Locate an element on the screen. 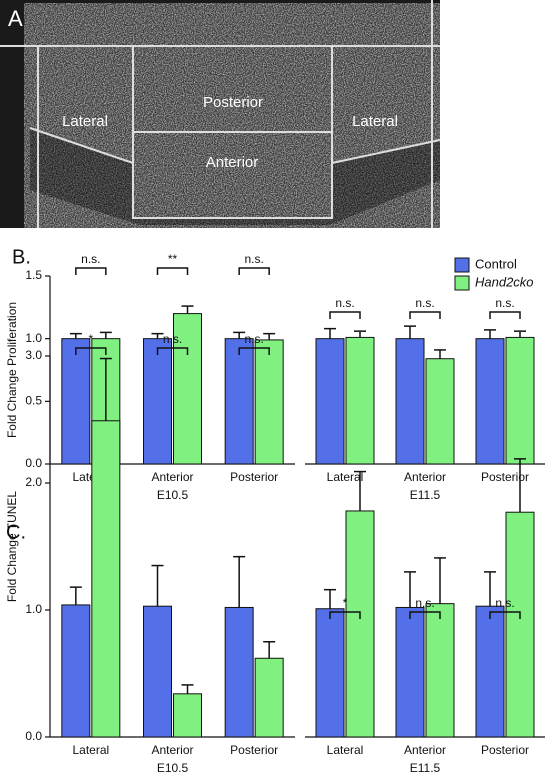 This screenshot has width=552, height=779. y-axis-title: Fold Change TUNEL is located at coordinates (12, 546).